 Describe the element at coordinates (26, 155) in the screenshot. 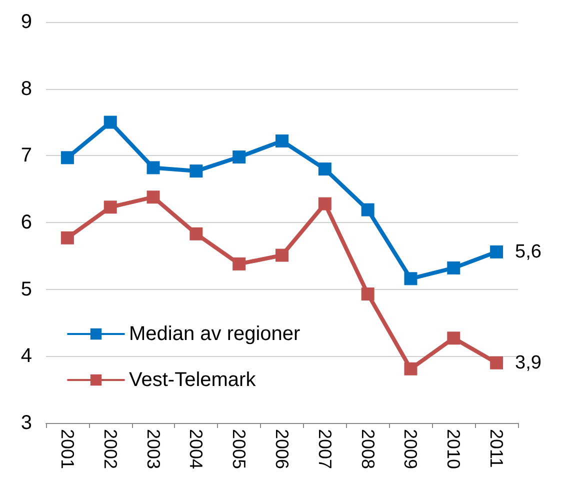

I see `y-tick-label: 7` at that location.